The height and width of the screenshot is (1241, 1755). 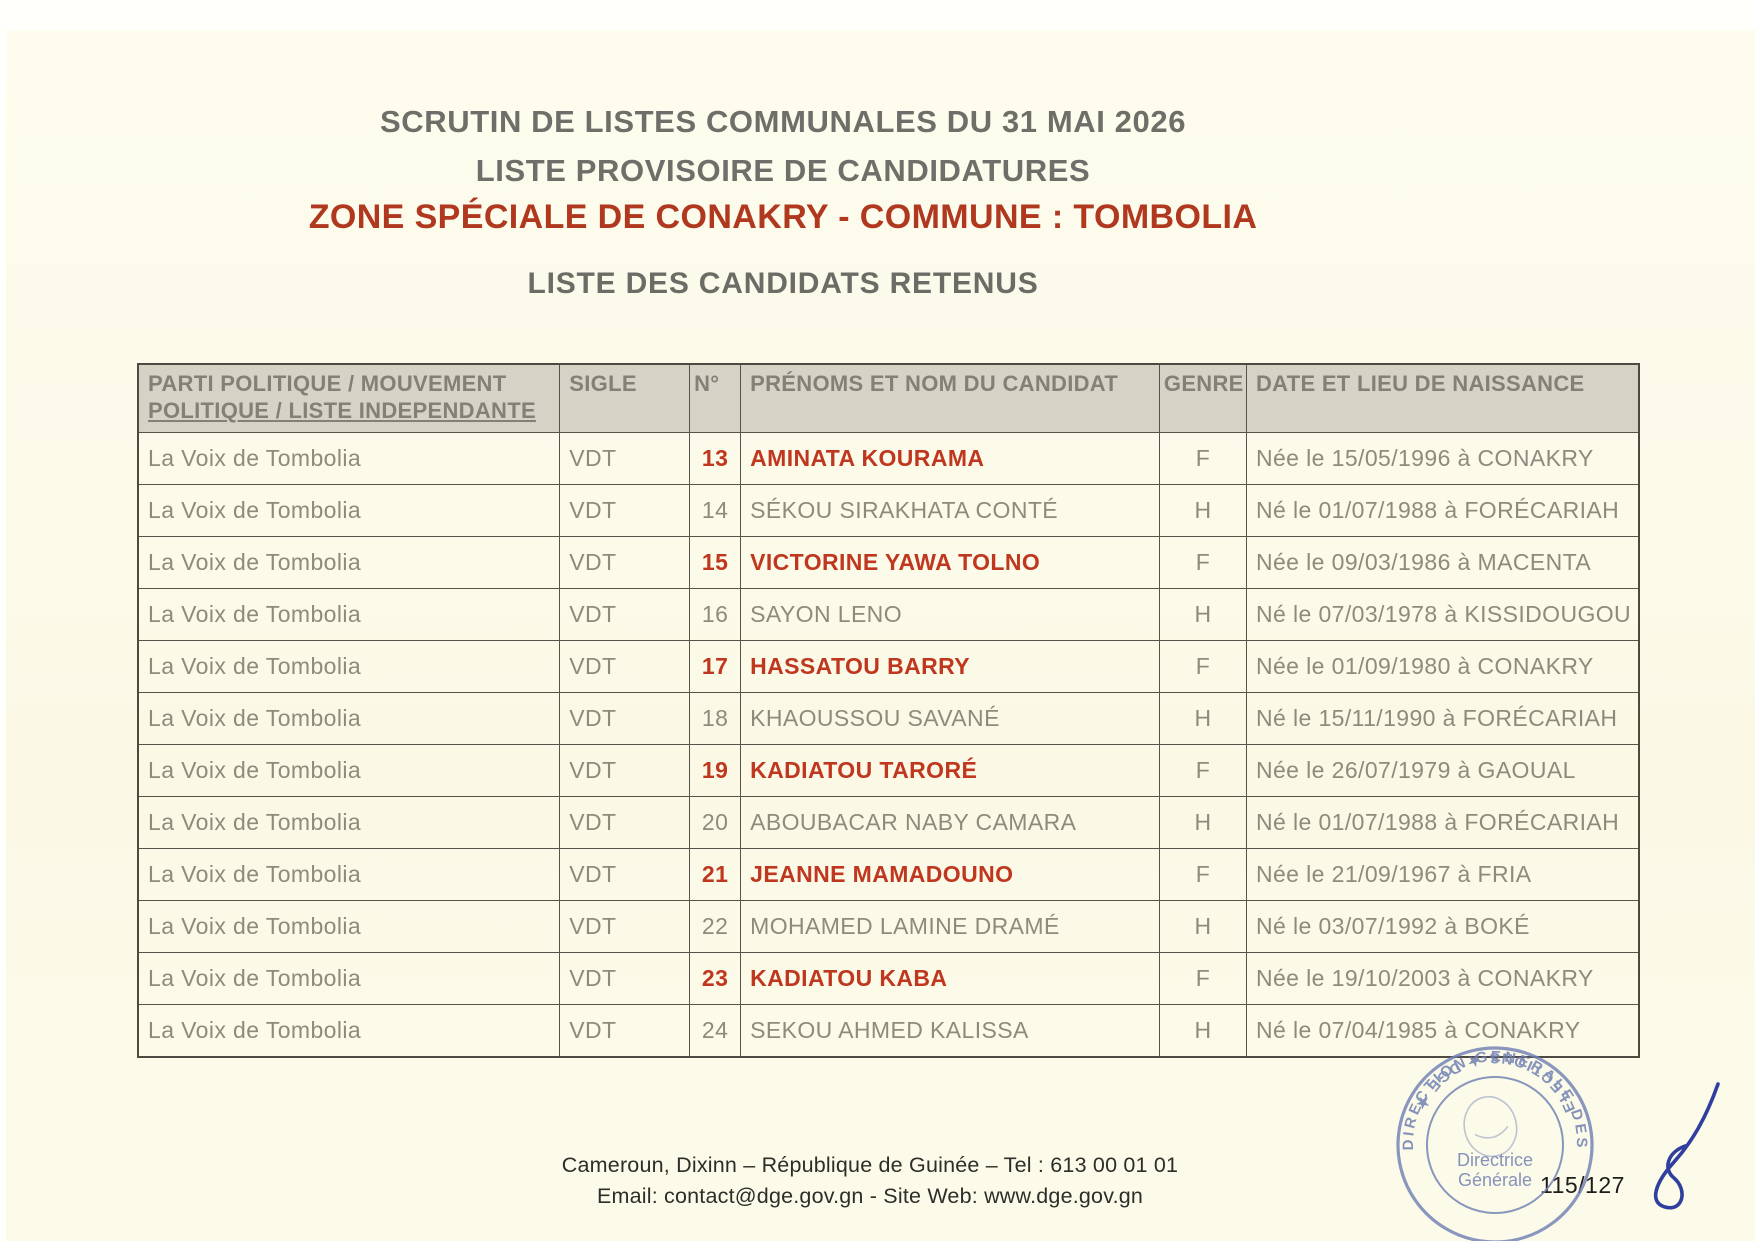 What do you see at coordinates (1442, 926) in the screenshot?
I see `candidate-birth-cell: Né le 03/07/1992 à BOKÉ` at bounding box center [1442, 926].